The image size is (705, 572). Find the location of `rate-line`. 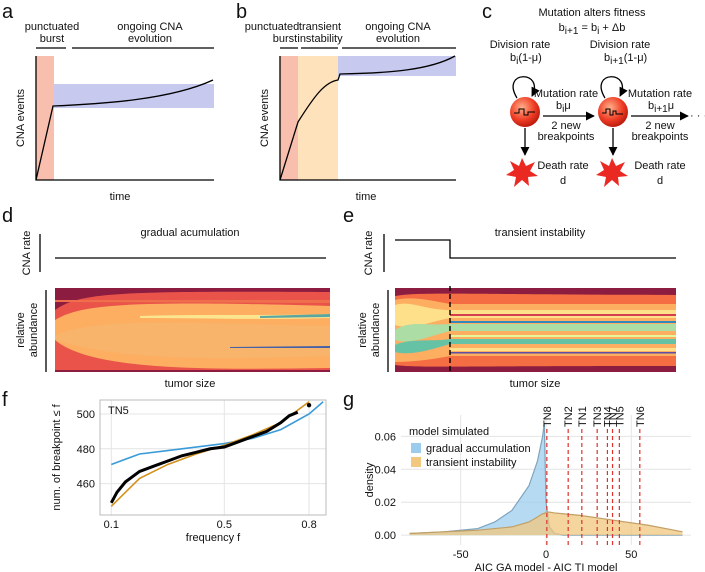

rate-line is located at coordinates (535, 249).